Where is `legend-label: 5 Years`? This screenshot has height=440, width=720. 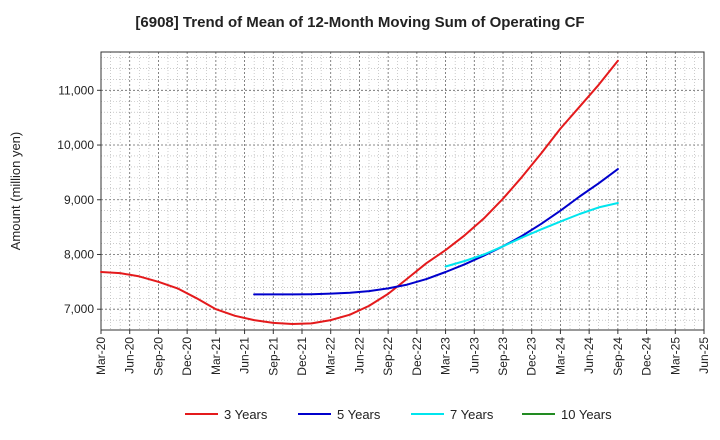 legend-label: 5 Years is located at coordinates (359, 414).